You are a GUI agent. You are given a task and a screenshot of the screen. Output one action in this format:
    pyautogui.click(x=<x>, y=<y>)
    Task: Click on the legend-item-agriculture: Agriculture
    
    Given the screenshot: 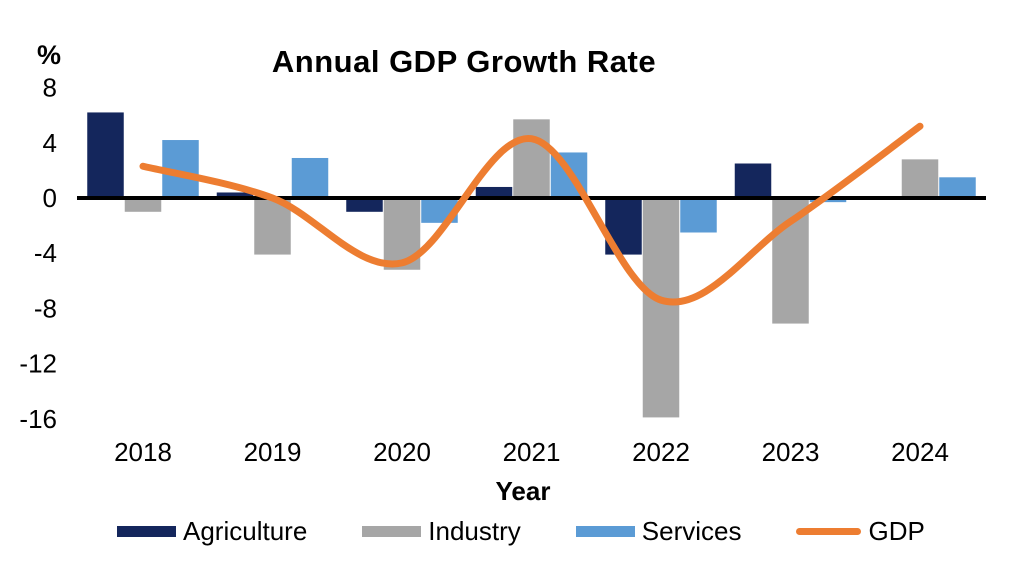 What is the action you would take?
    pyautogui.click(x=212, y=531)
    